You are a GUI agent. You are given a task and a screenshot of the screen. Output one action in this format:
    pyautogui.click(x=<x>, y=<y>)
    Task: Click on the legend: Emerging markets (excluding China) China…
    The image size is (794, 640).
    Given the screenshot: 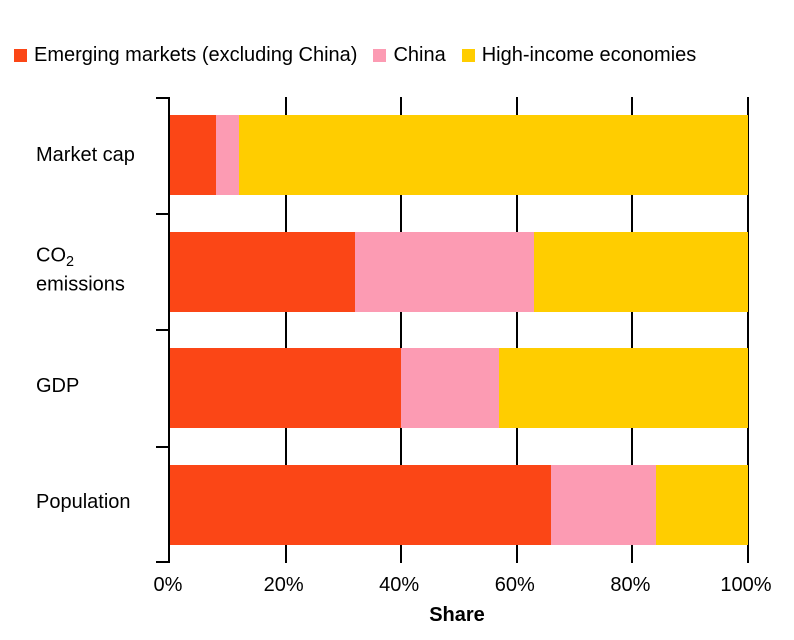 What is the action you would take?
    pyautogui.click(x=363, y=55)
    